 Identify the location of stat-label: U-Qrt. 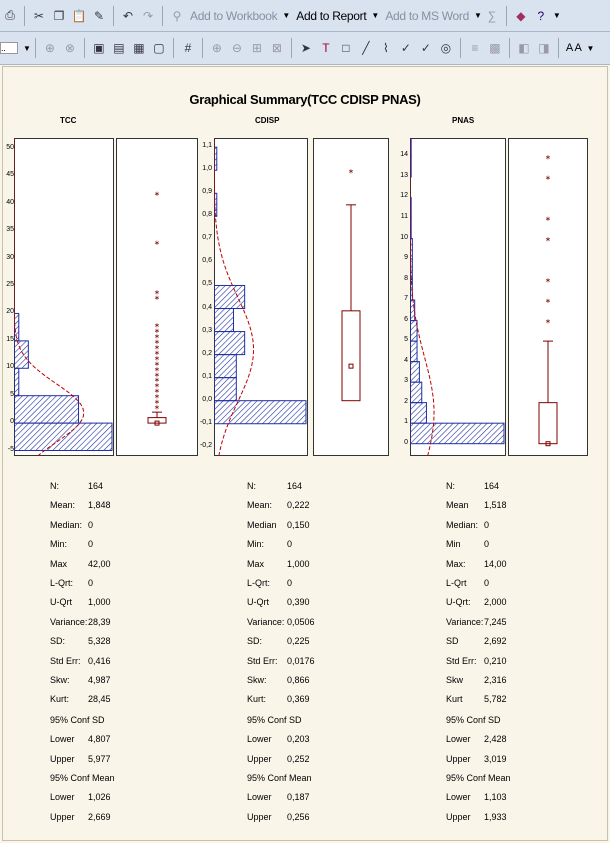
(61, 602).